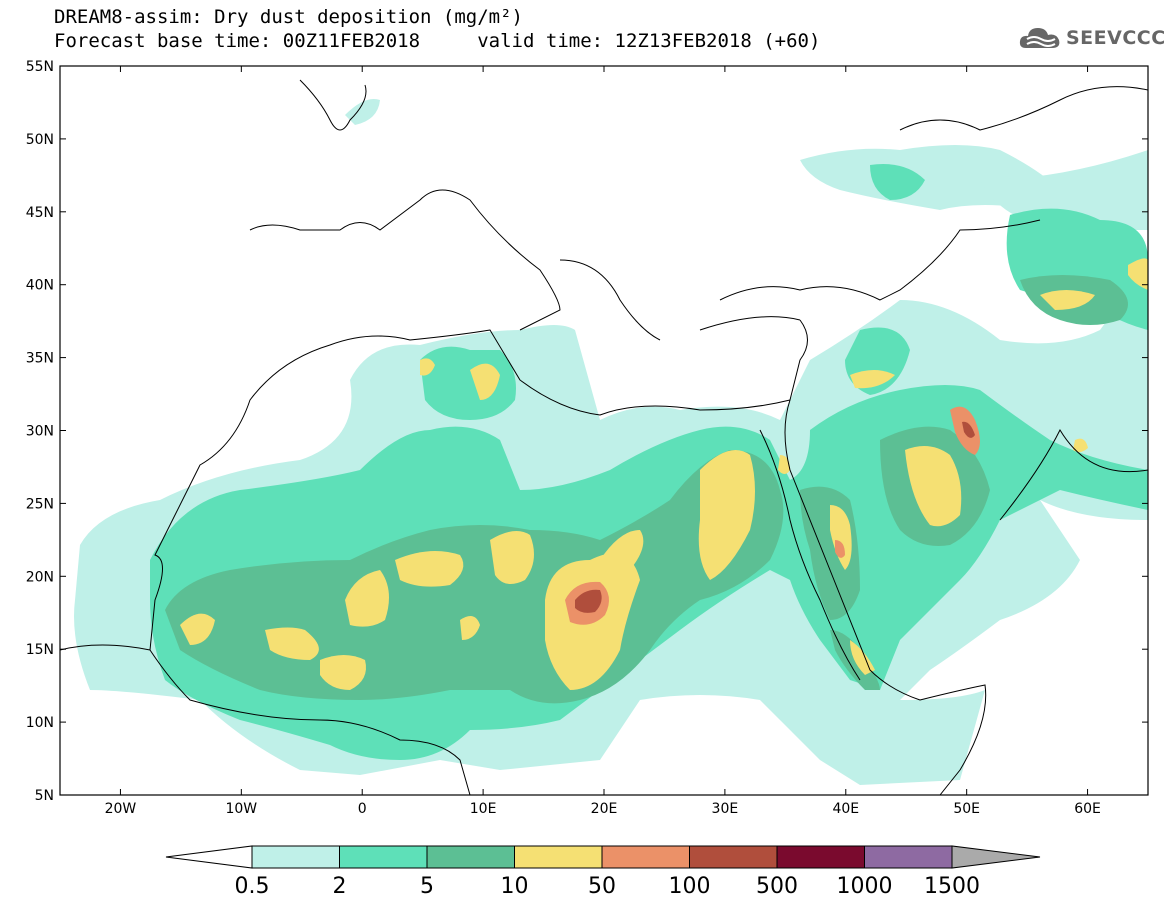 This screenshot has height=907, width=1165. What do you see at coordinates (40, 359) in the screenshot?
I see `lat-label: 35N` at bounding box center [40, 359].